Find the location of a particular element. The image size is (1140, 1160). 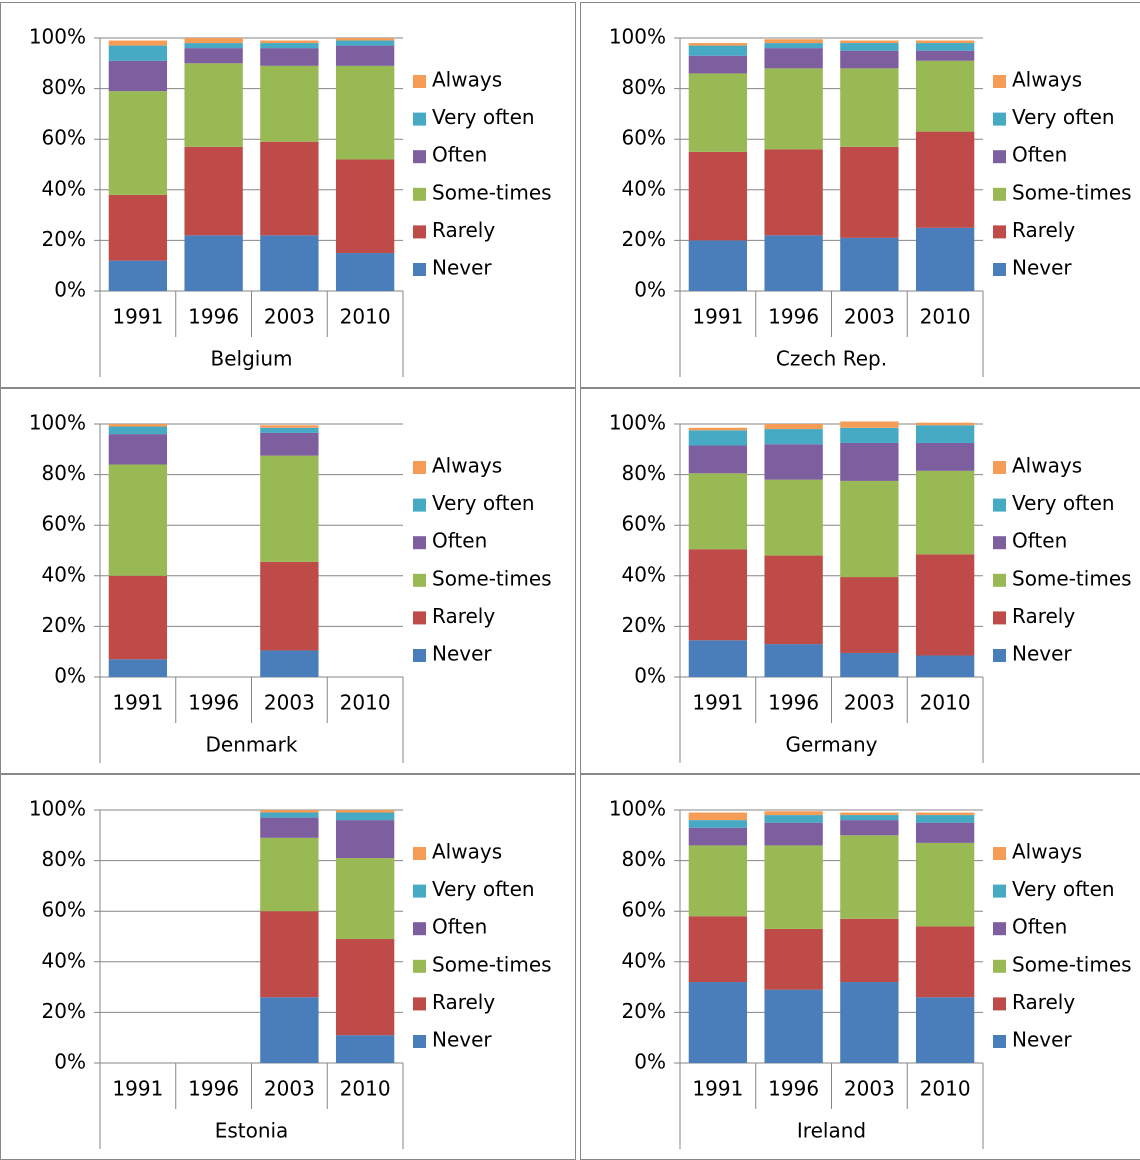

x-group-label: Estonia is located at coordinates (252, 1131).